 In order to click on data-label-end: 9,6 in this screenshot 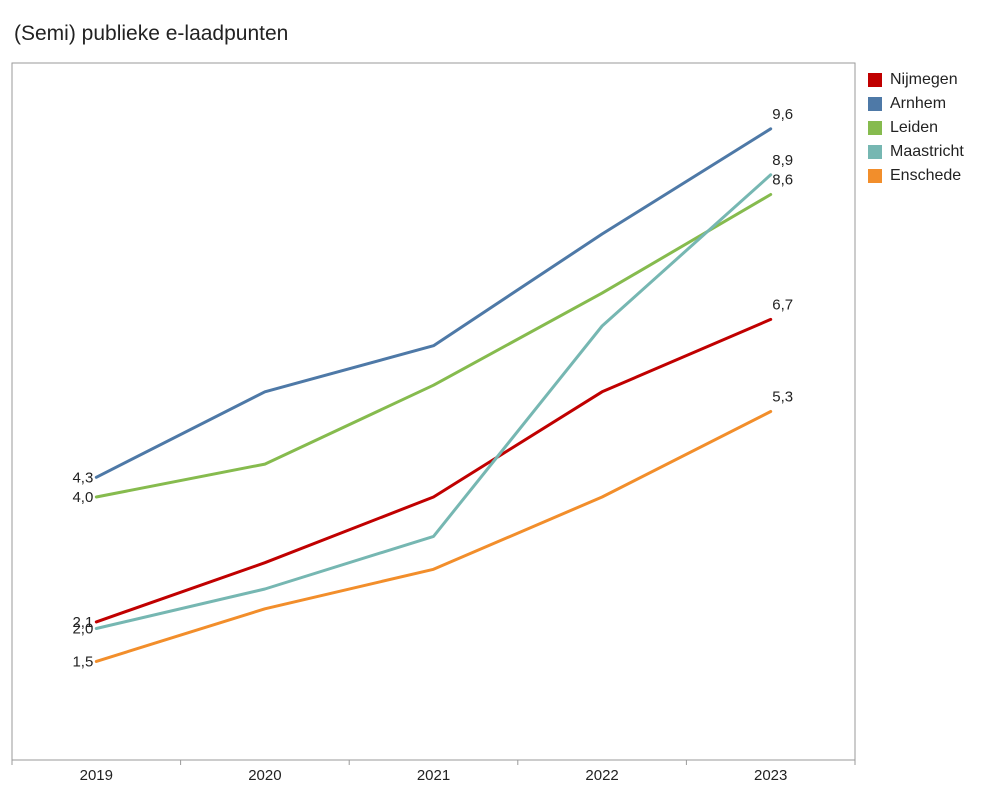, I will do `click(782, 114)`.